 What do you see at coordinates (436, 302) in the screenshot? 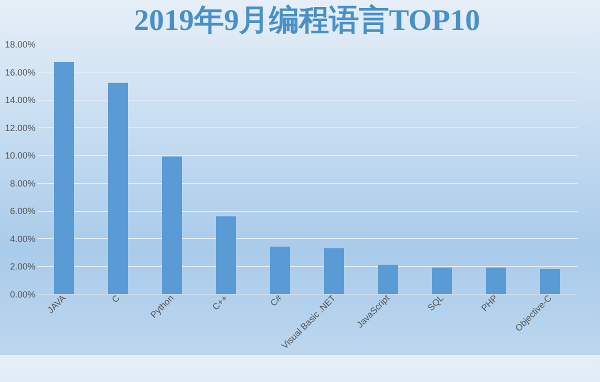
I see `x-tick-label: SQL` at bounding box center [436, 302].